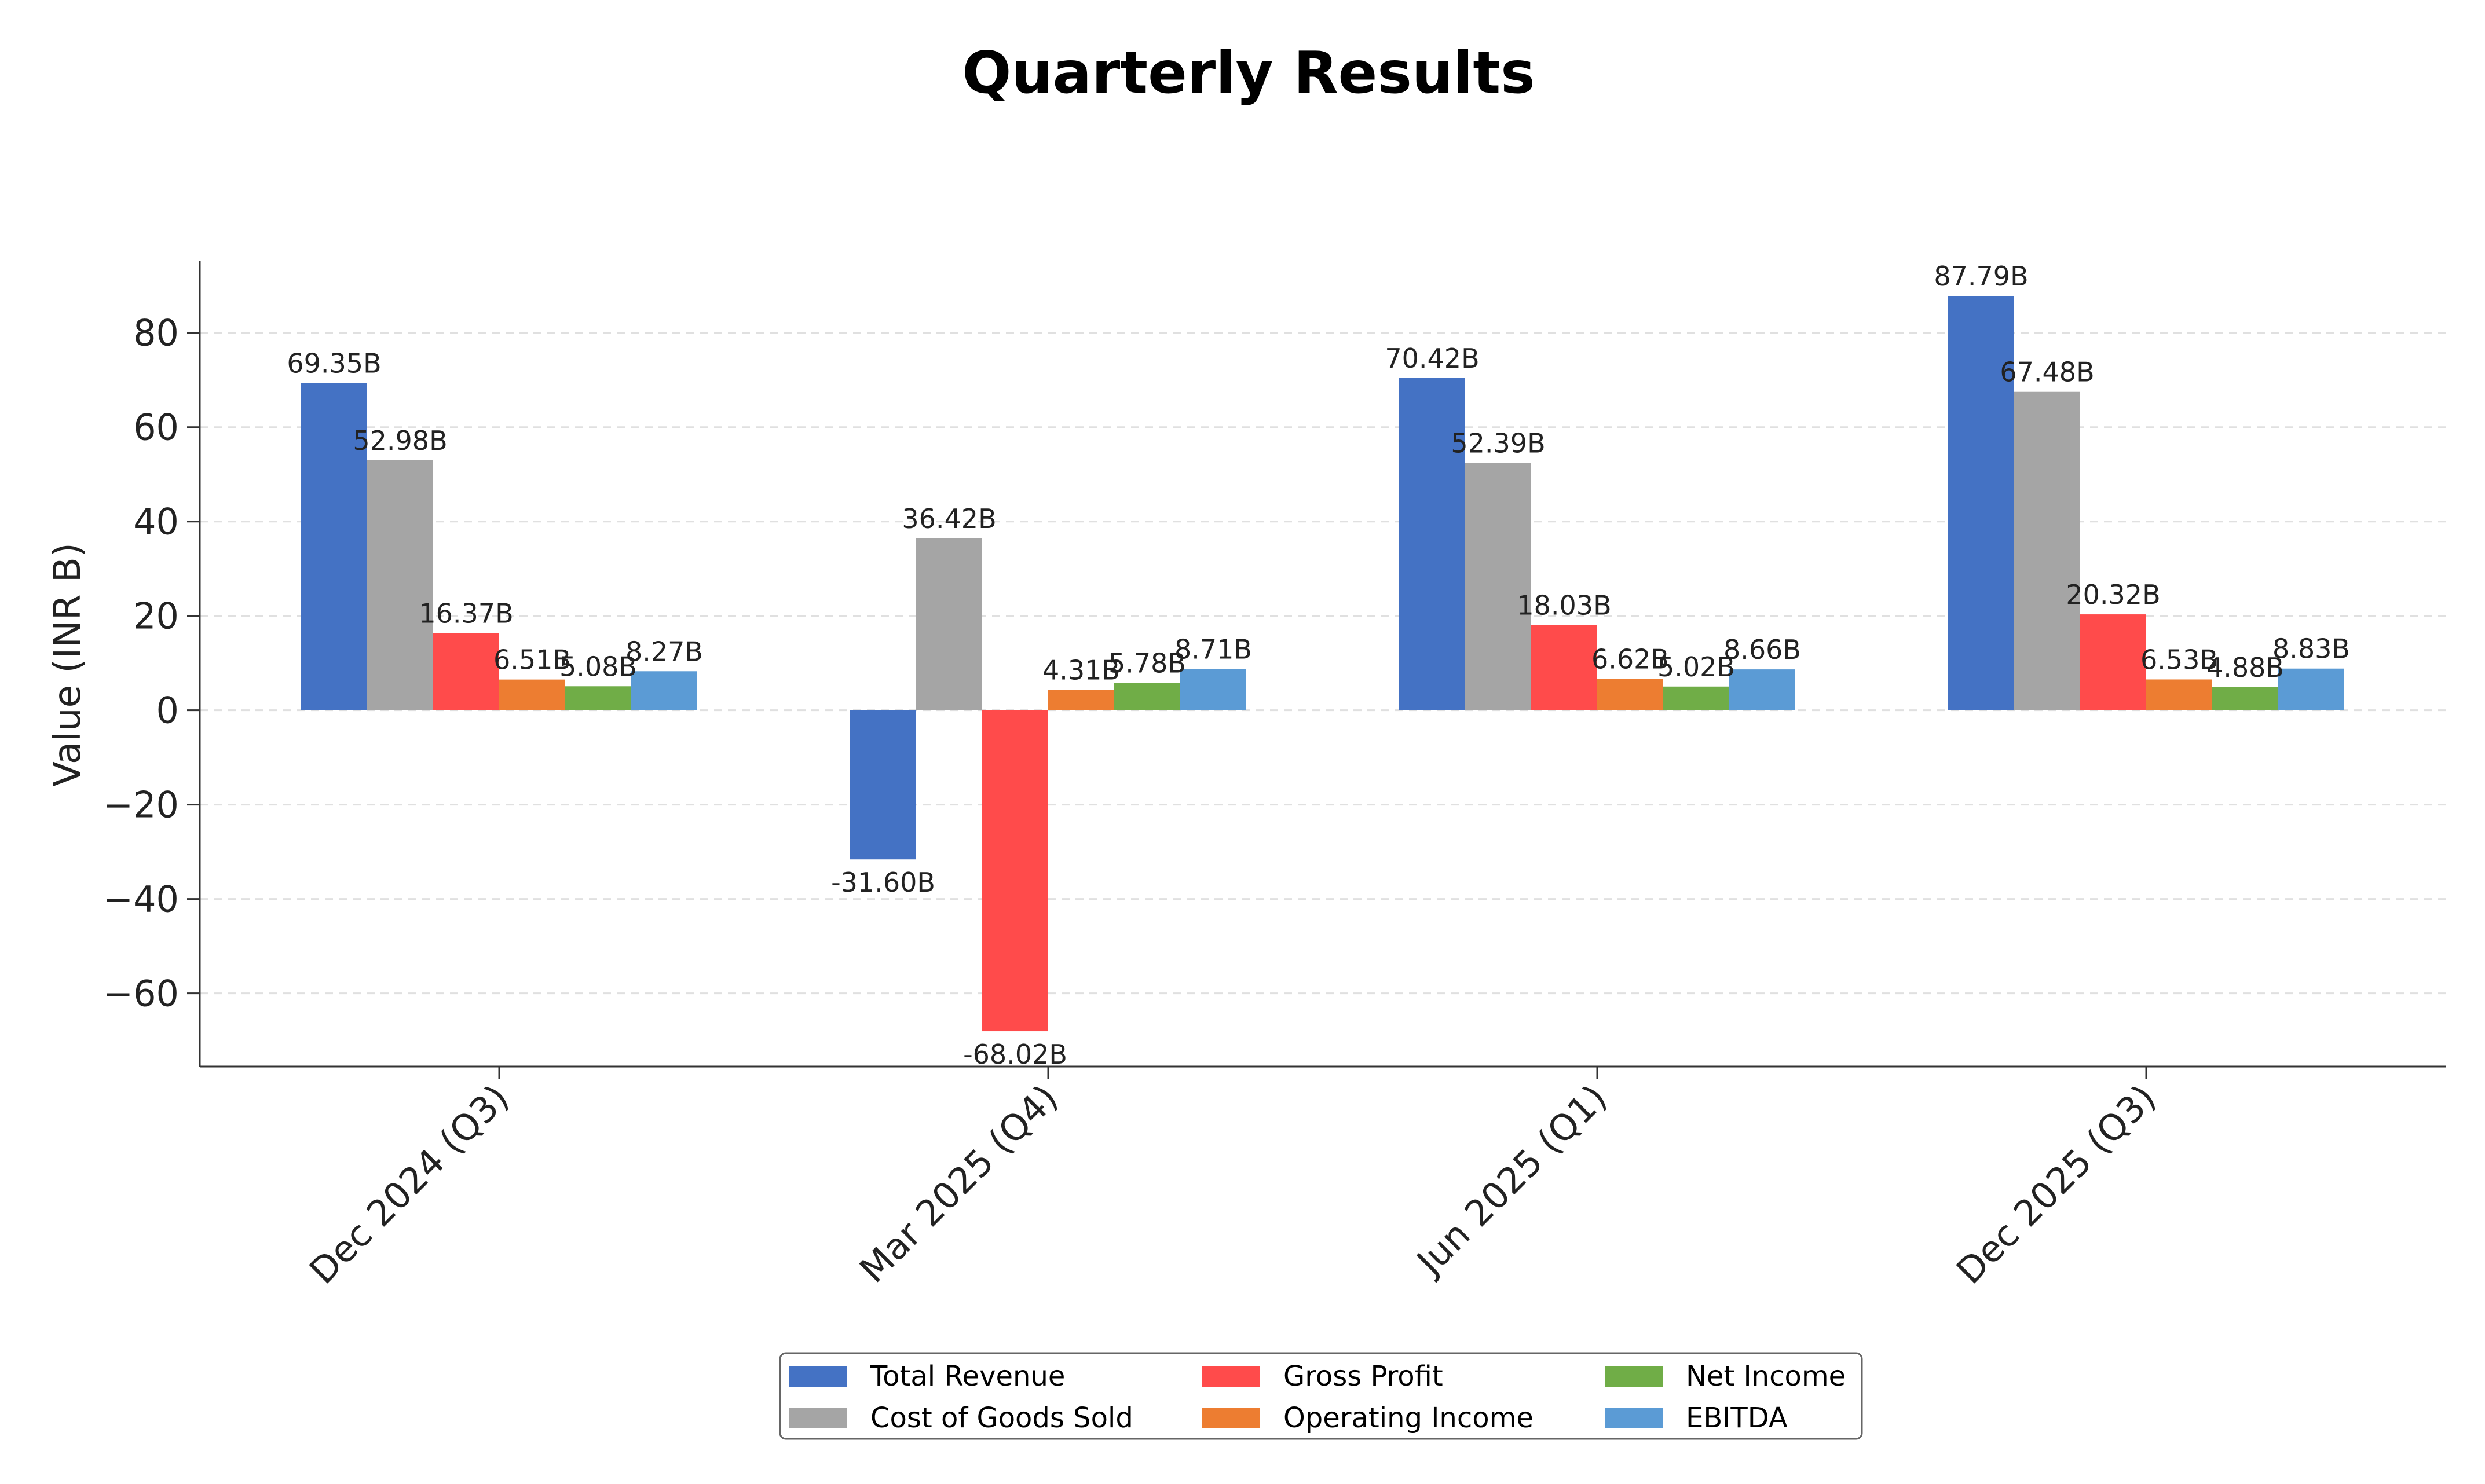 This screenshot has width=2485, height=1484. I want to click on bar-value-label: 5.02B, so click(1696, 667).